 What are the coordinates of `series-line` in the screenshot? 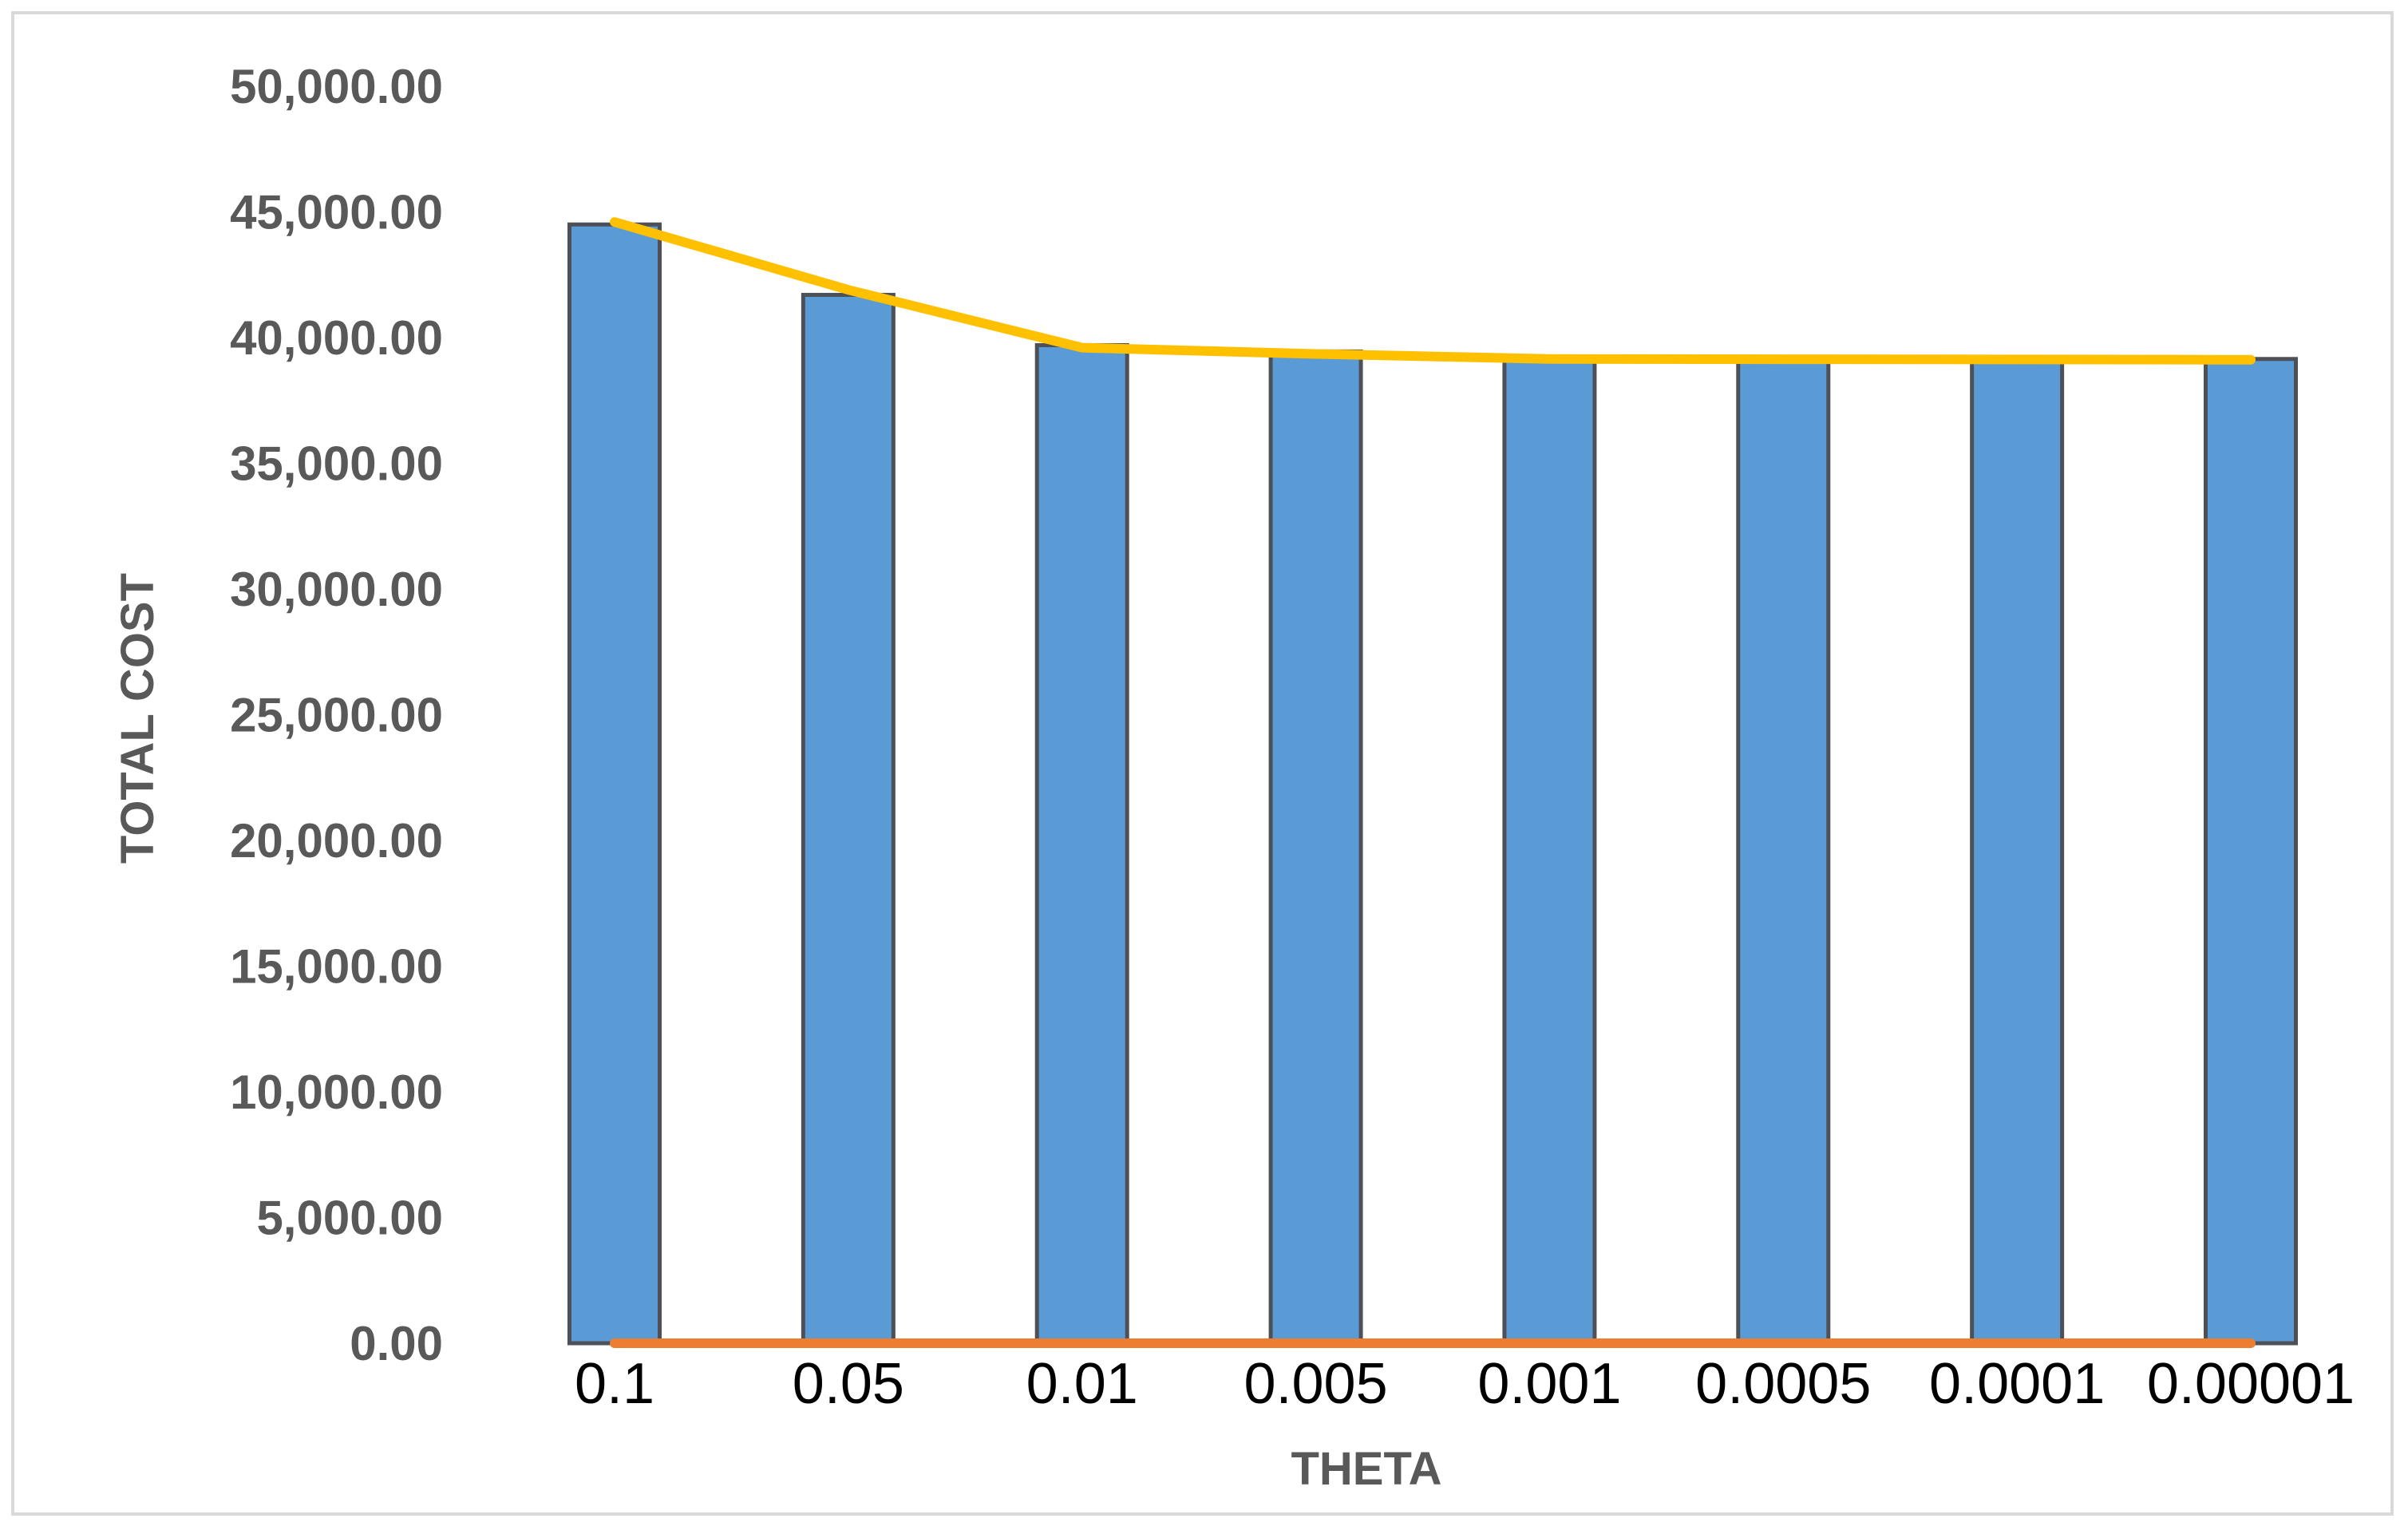 It's located at (1433, 291).